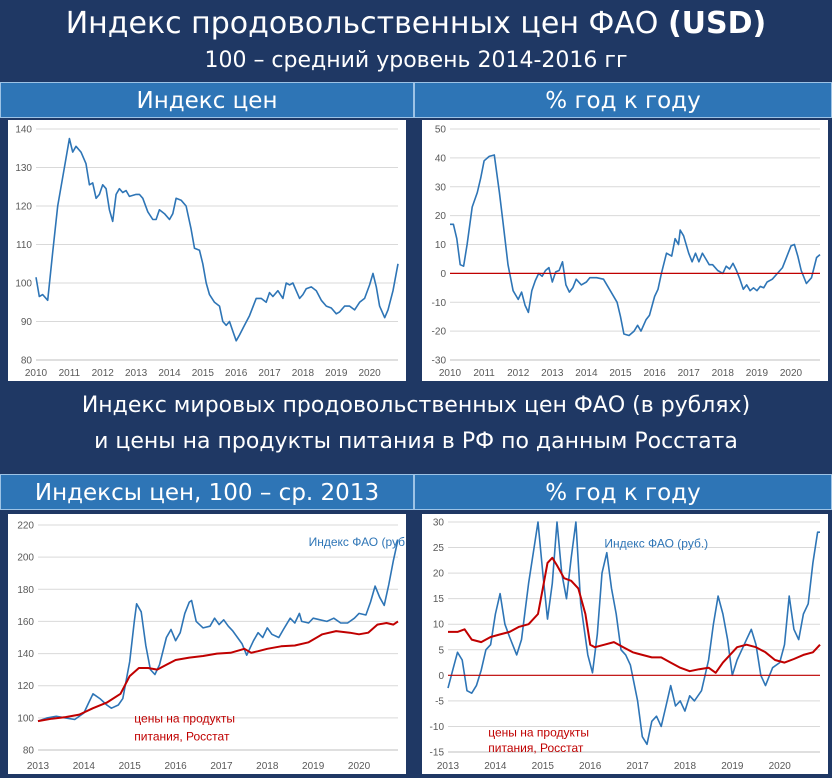 The width and height of the screenshot is (832, 778). Describe the element at coordinates (623, 100) in the screenshot. I see `panel2-title: % год к году` at that location.